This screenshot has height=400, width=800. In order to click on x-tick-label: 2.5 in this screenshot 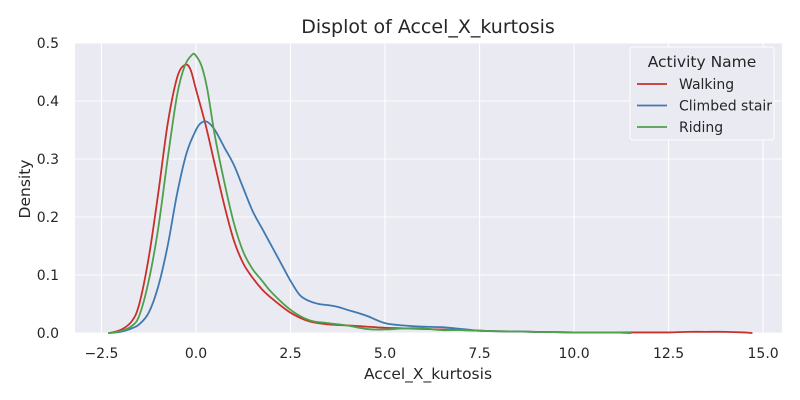, I will do `click(290, 354)`.